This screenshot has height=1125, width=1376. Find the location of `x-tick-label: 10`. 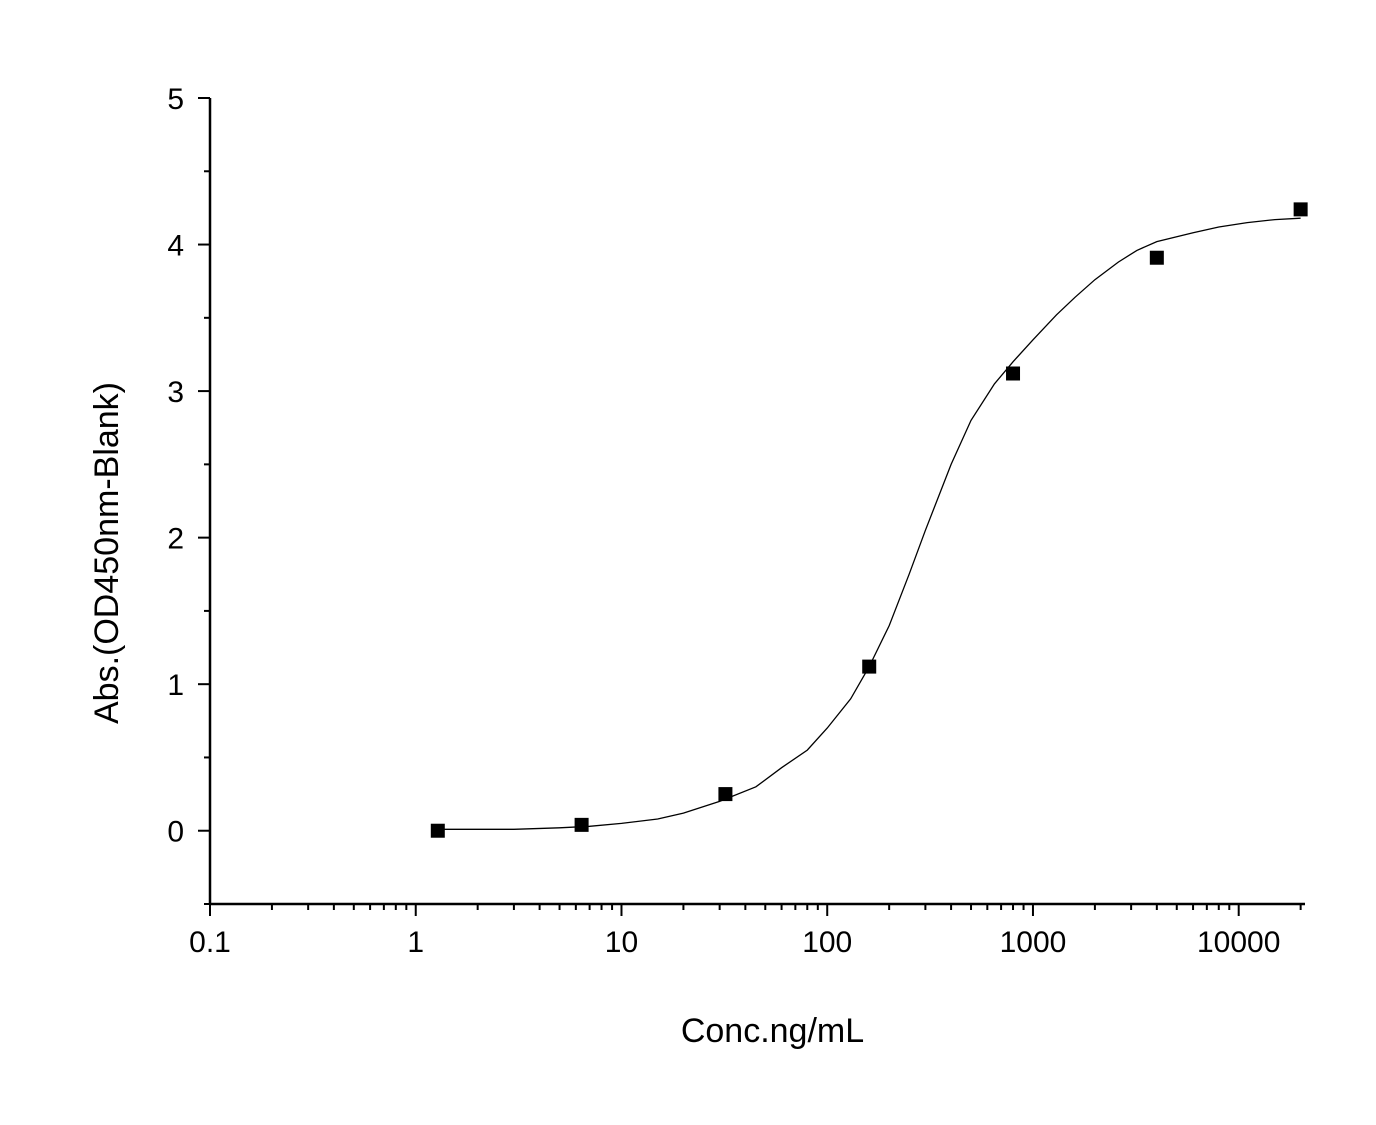

x-tick-label: 10 is located at coordinates (621, 942).